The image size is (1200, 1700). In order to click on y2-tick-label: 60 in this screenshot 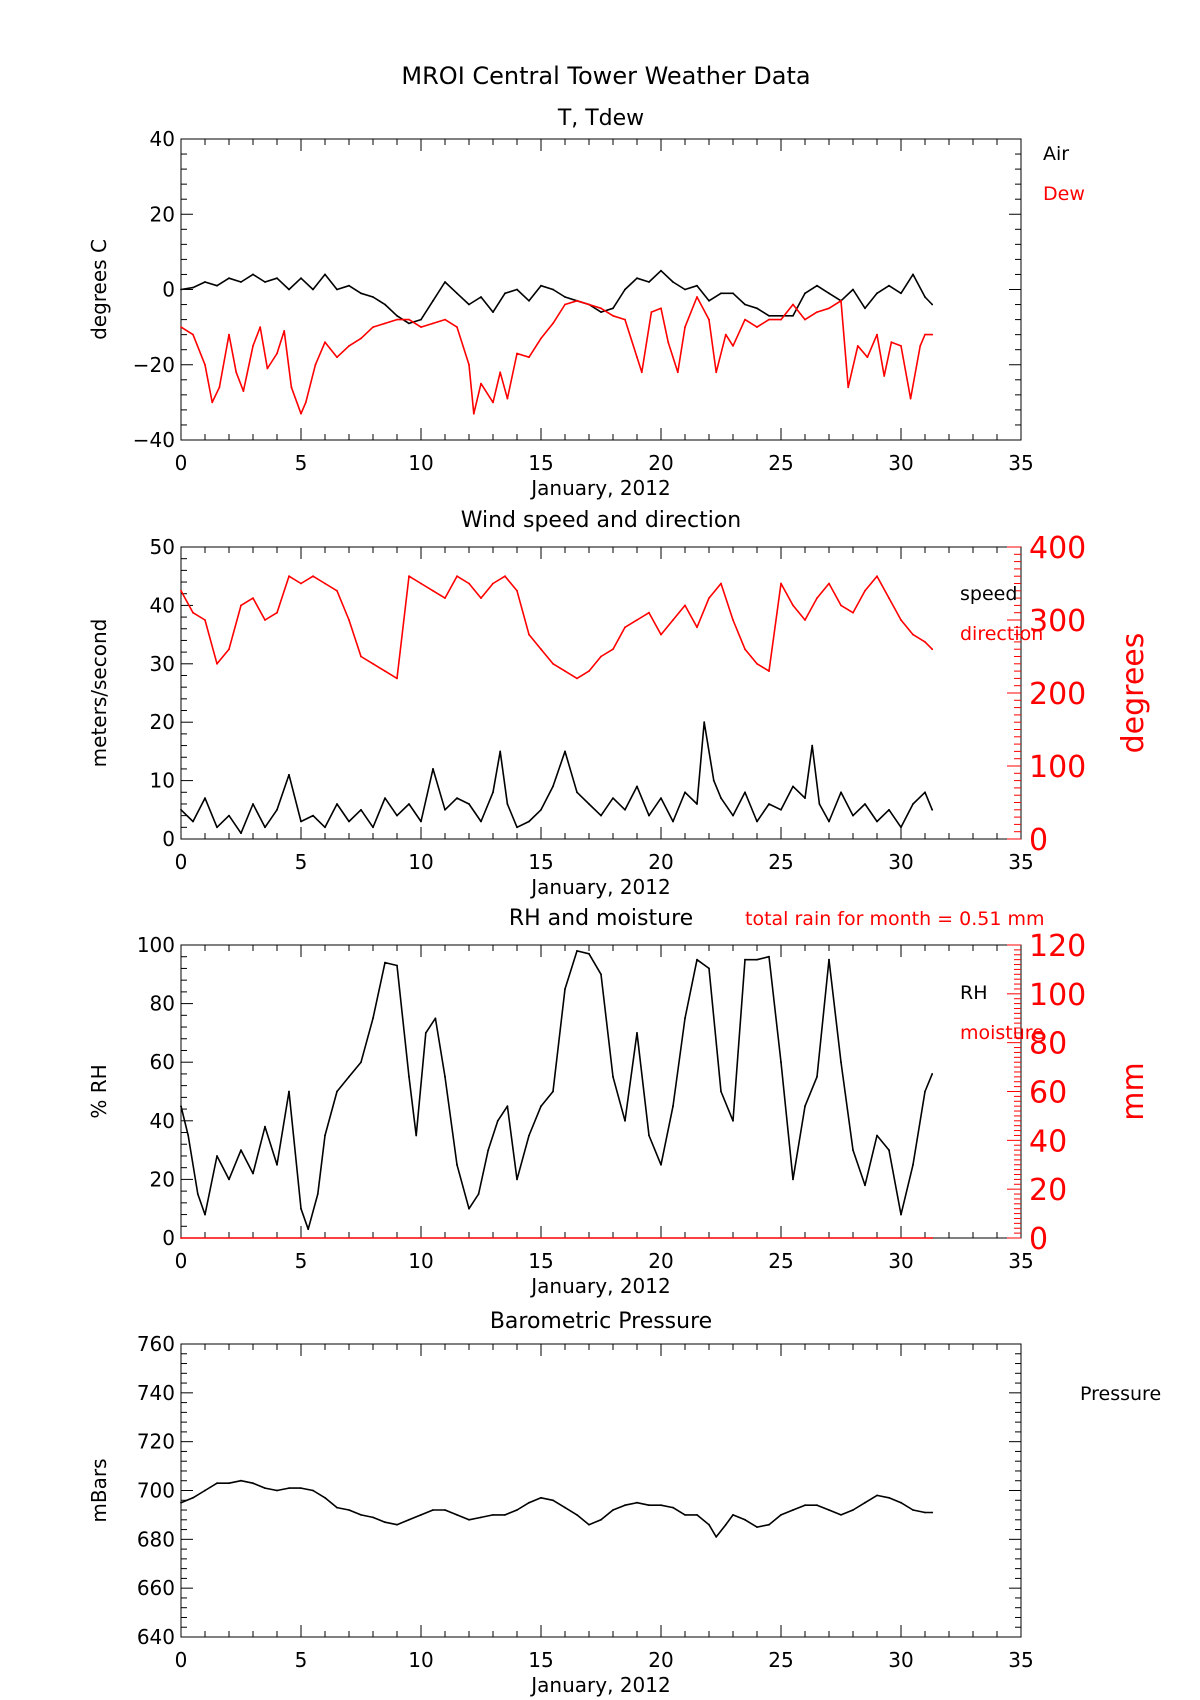, I will do `click(1048, 1093)`.